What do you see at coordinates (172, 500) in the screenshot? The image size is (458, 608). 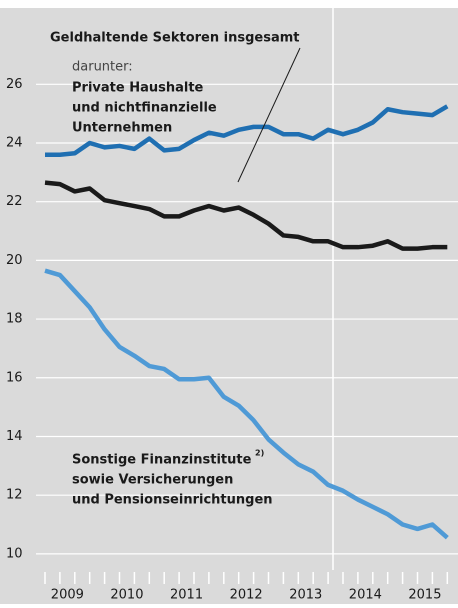 I see `annotation: und Pensionseinrichtungen` at bounding box center [172, 500].